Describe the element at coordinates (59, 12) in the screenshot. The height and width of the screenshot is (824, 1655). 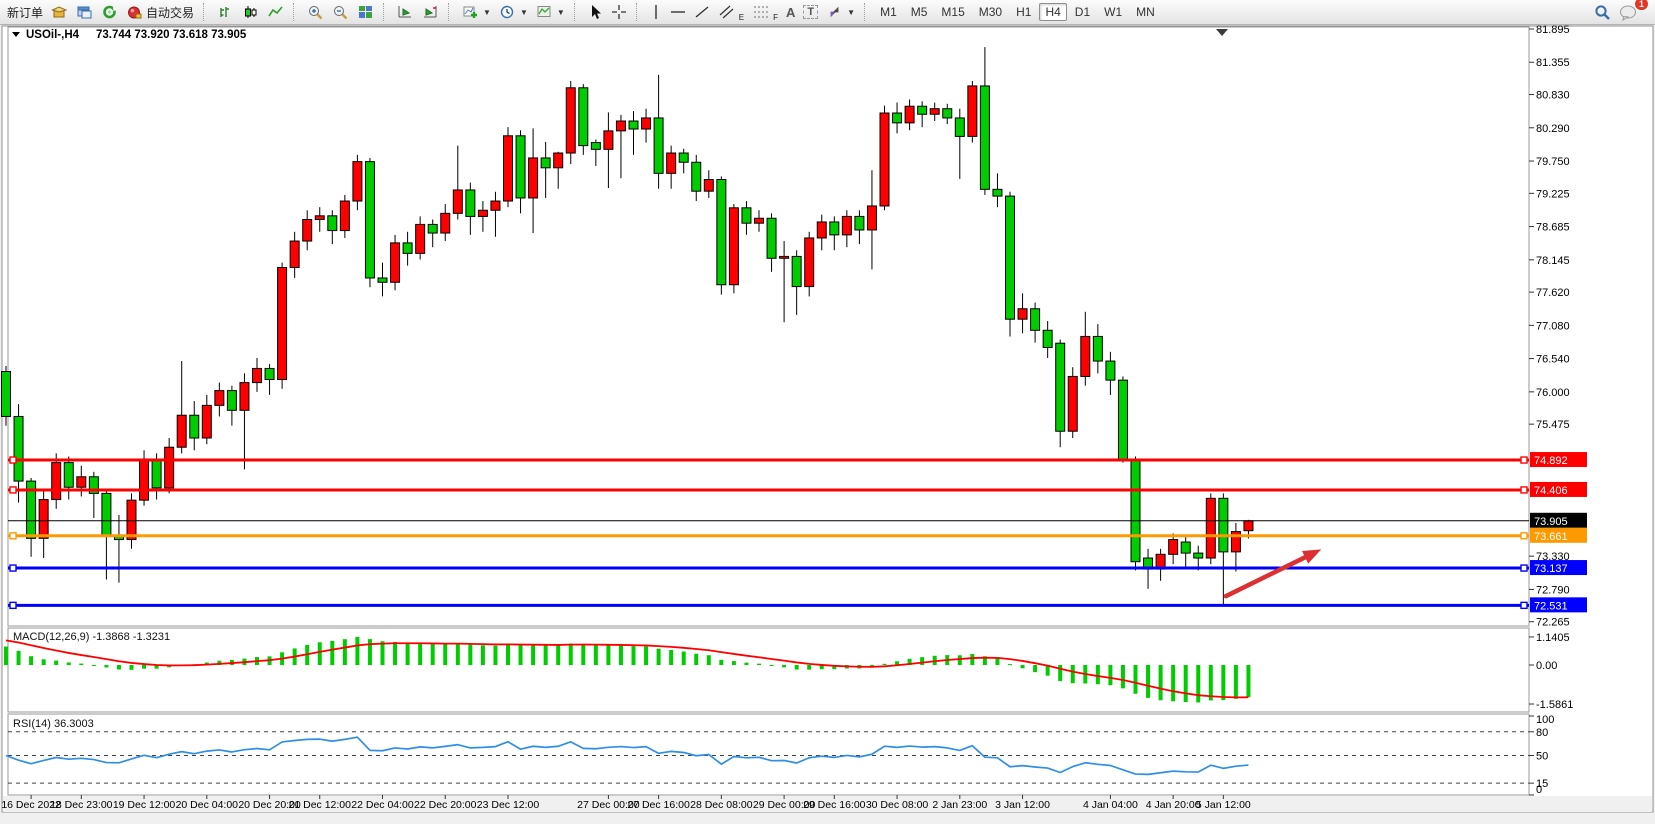
I see `market-watch-button` at that location.